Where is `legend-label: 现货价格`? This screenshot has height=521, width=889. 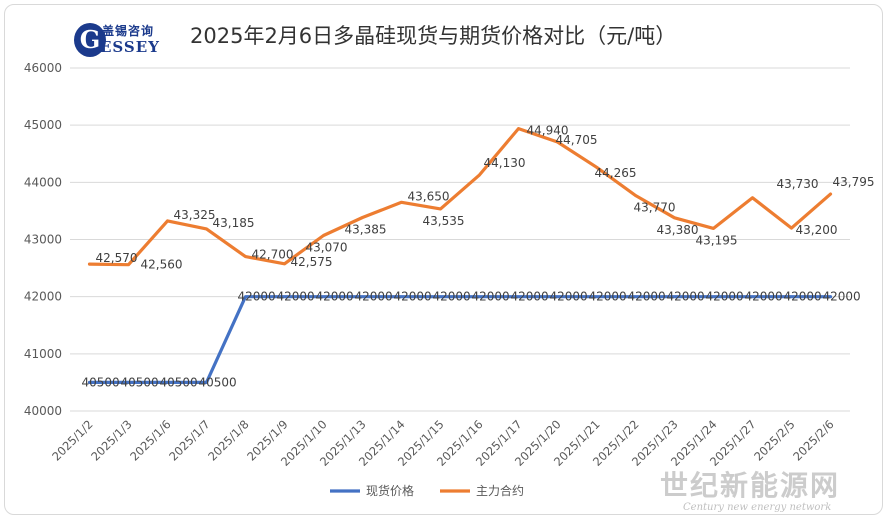 legend-label: 现货价格 is located at coordinates (390, 490).